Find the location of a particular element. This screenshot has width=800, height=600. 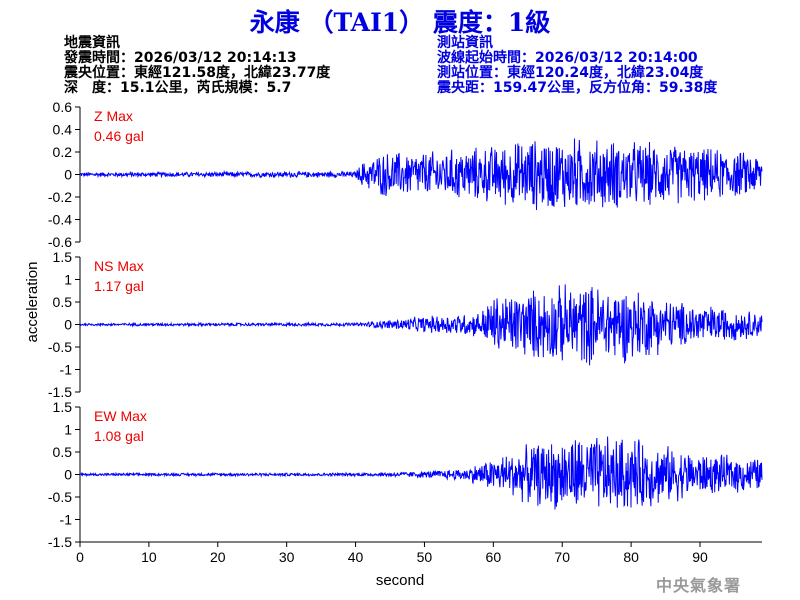

station-location: 測站位置：東經120.24度，北緯23.04度 is located at coordinates (570, 73).